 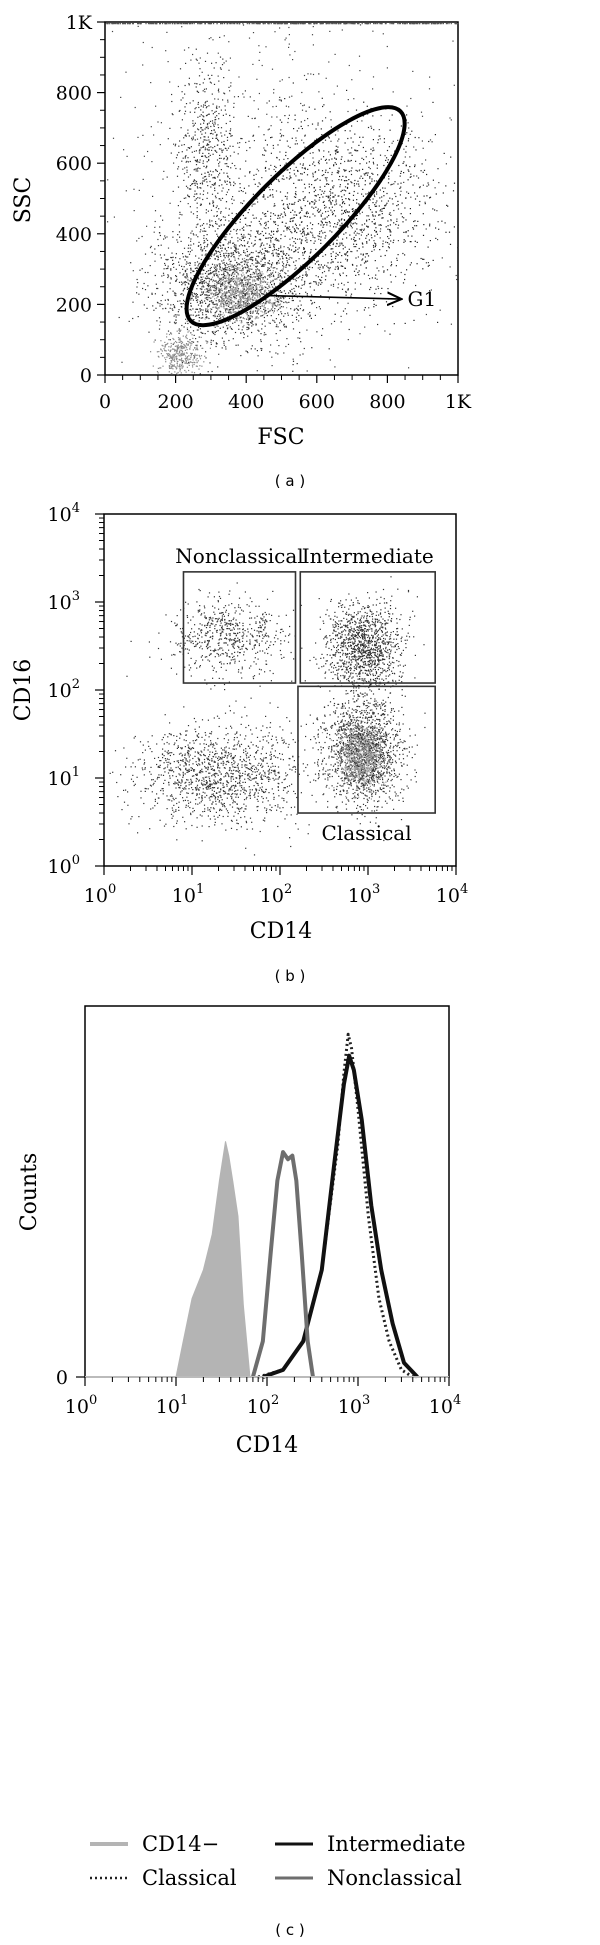 I want to click on x-tick-label: 1K, so click(x=458, y=402).